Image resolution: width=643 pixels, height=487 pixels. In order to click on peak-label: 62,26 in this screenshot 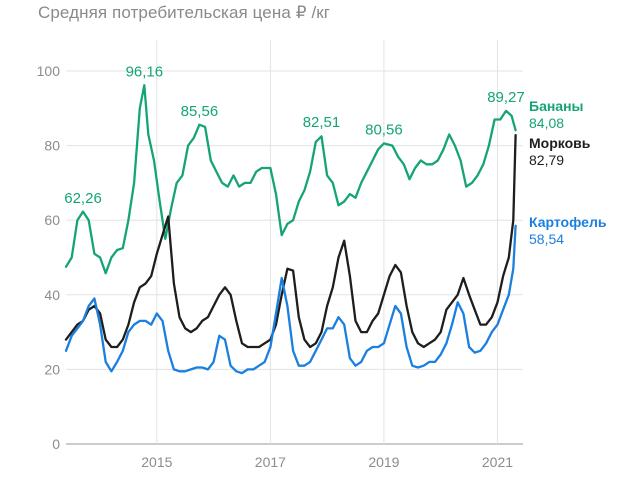, I will do `click(83, 198)`.